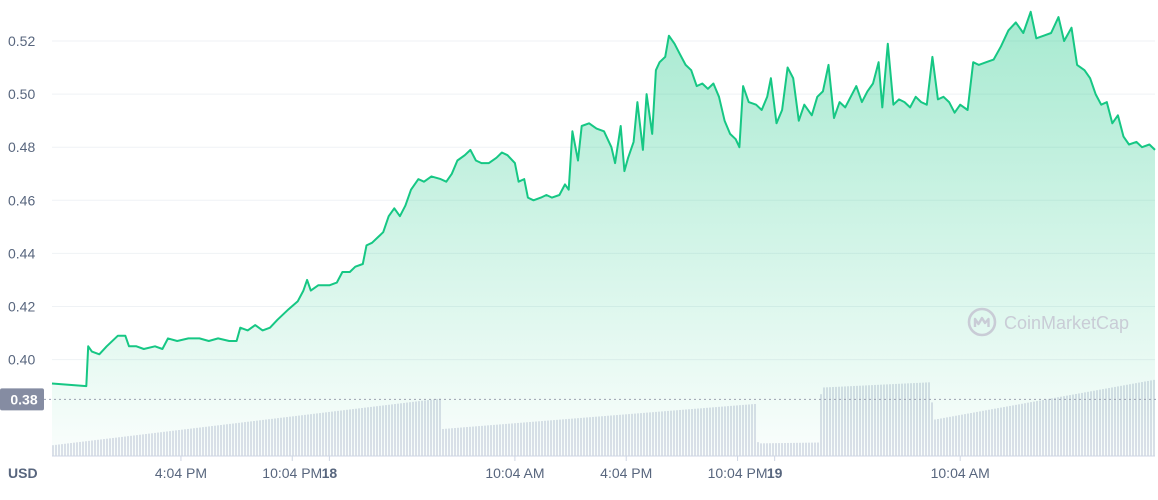 This screenshot has width=1158, height=500. I want to click on y-tick-label: 0.44, so click(21, 253).